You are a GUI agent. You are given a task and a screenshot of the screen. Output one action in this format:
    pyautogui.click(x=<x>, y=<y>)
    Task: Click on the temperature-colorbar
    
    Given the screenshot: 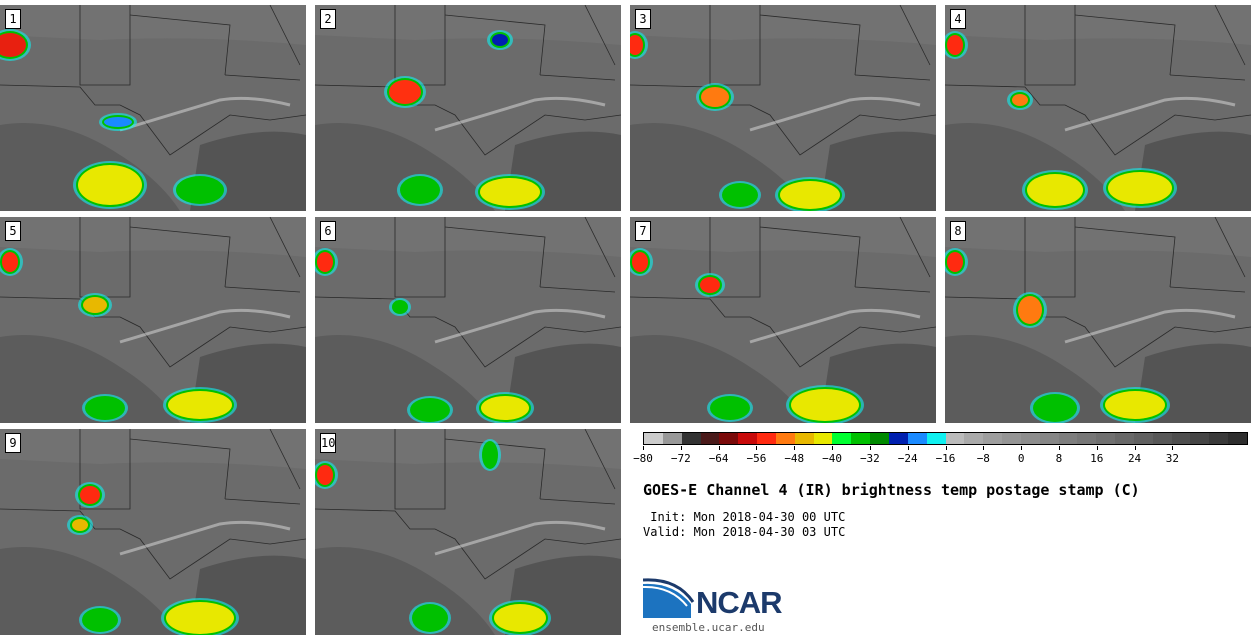 What is the action you would take?
    pyautogui.click(x=945, y=438)
    